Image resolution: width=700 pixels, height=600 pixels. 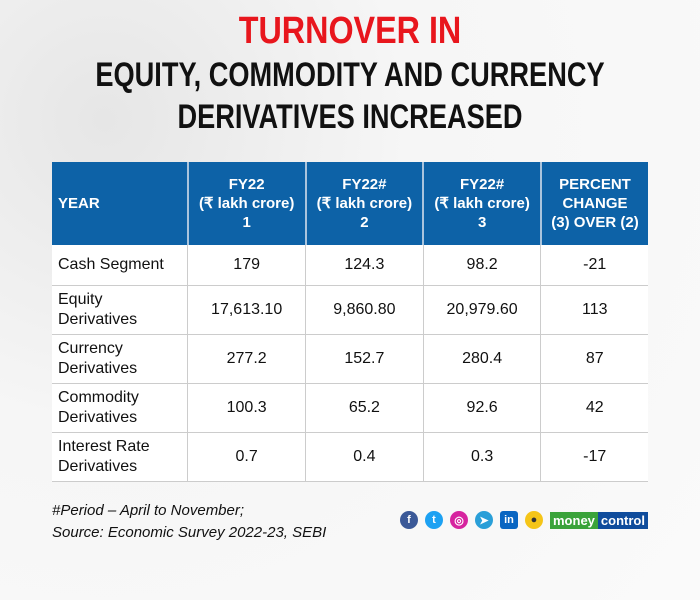 I want to click on logo-part: control, so click(x=622, y=520).